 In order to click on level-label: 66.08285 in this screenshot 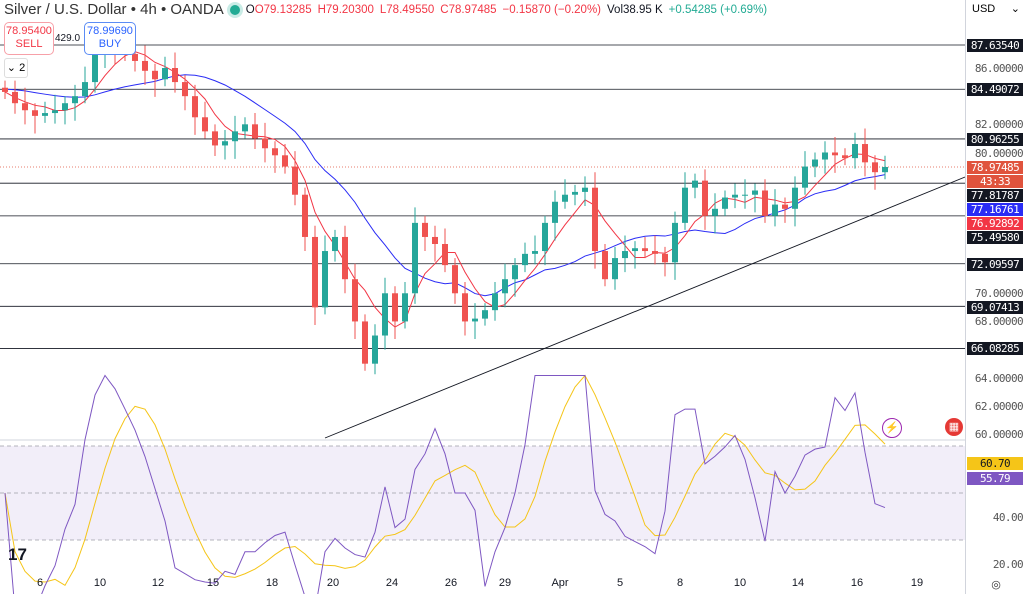, I will do `click(995, 349)`.